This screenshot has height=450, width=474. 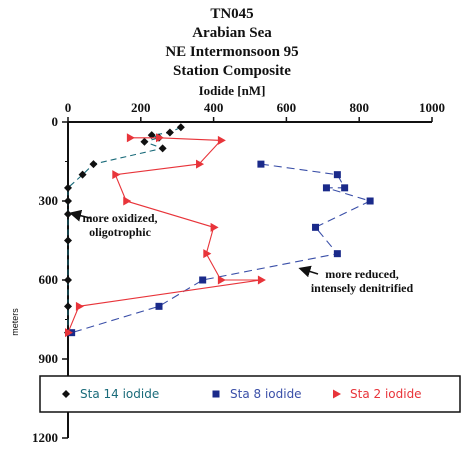 I want to click on x-tick-label: 200, so click(x=141, y=107).